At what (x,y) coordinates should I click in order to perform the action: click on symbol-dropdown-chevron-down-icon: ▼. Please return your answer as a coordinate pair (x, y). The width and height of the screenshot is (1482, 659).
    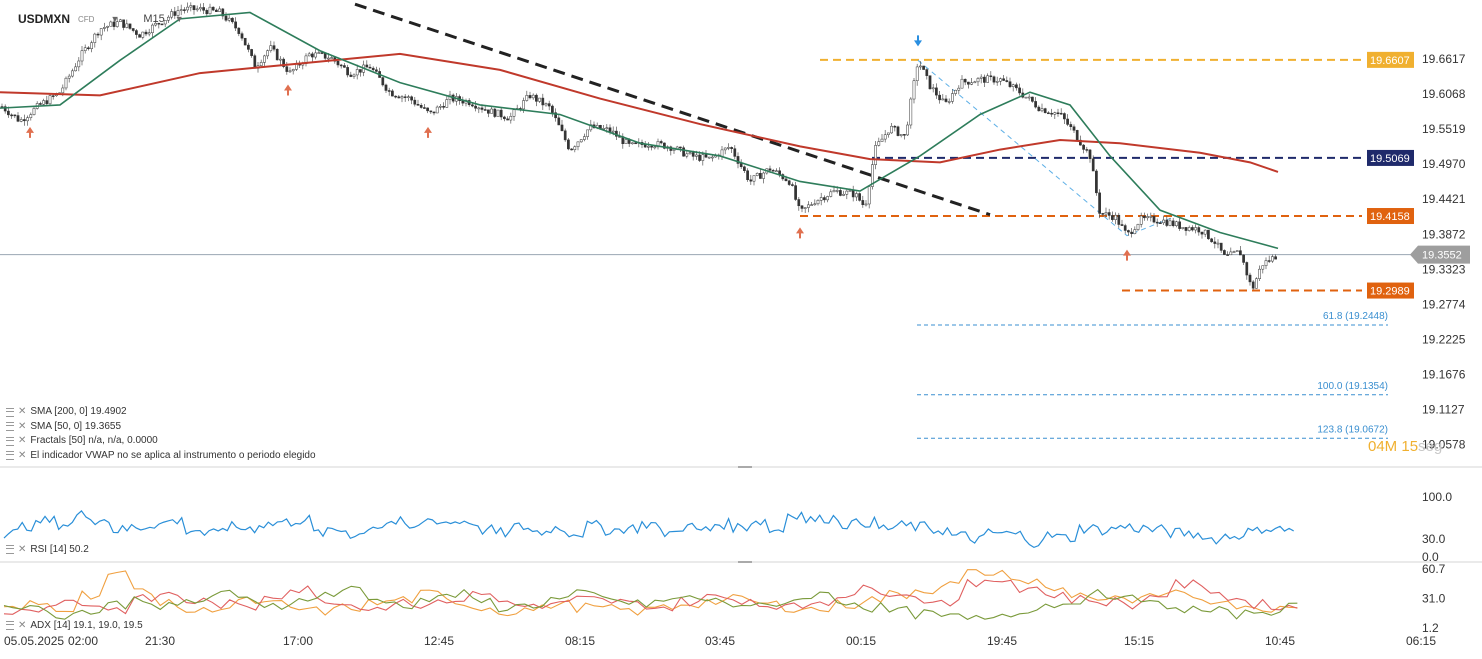
    Looking at the image, I should click on (115, 19).